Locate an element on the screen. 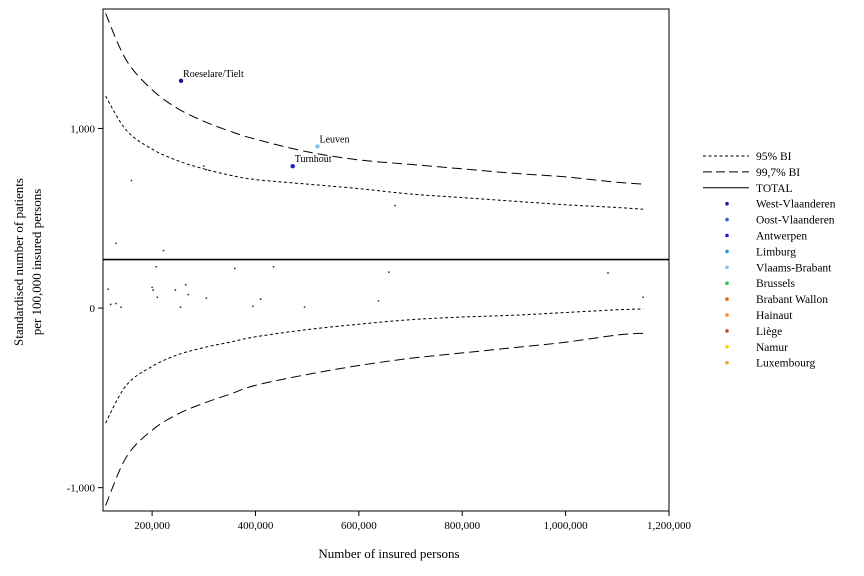 This screenshot has height=576, width=864. legend-label: Hainaut is located at coordinates (774, 316).